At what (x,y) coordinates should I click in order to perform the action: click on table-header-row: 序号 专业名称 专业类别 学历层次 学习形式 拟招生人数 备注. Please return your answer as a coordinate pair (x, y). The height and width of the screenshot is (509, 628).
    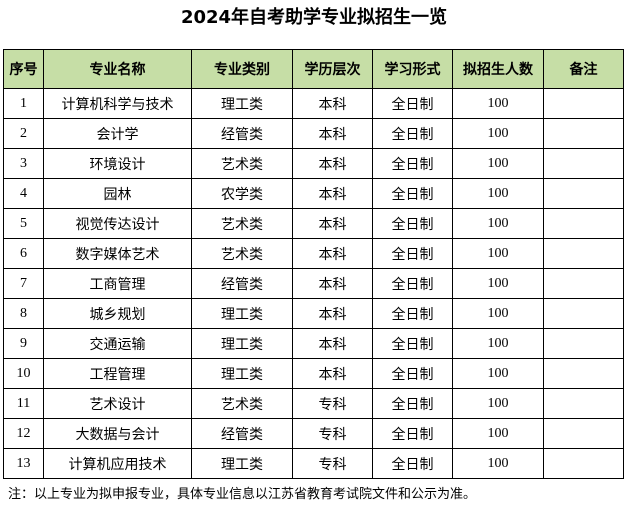
    Looking at the image, I should click on (313, 69).